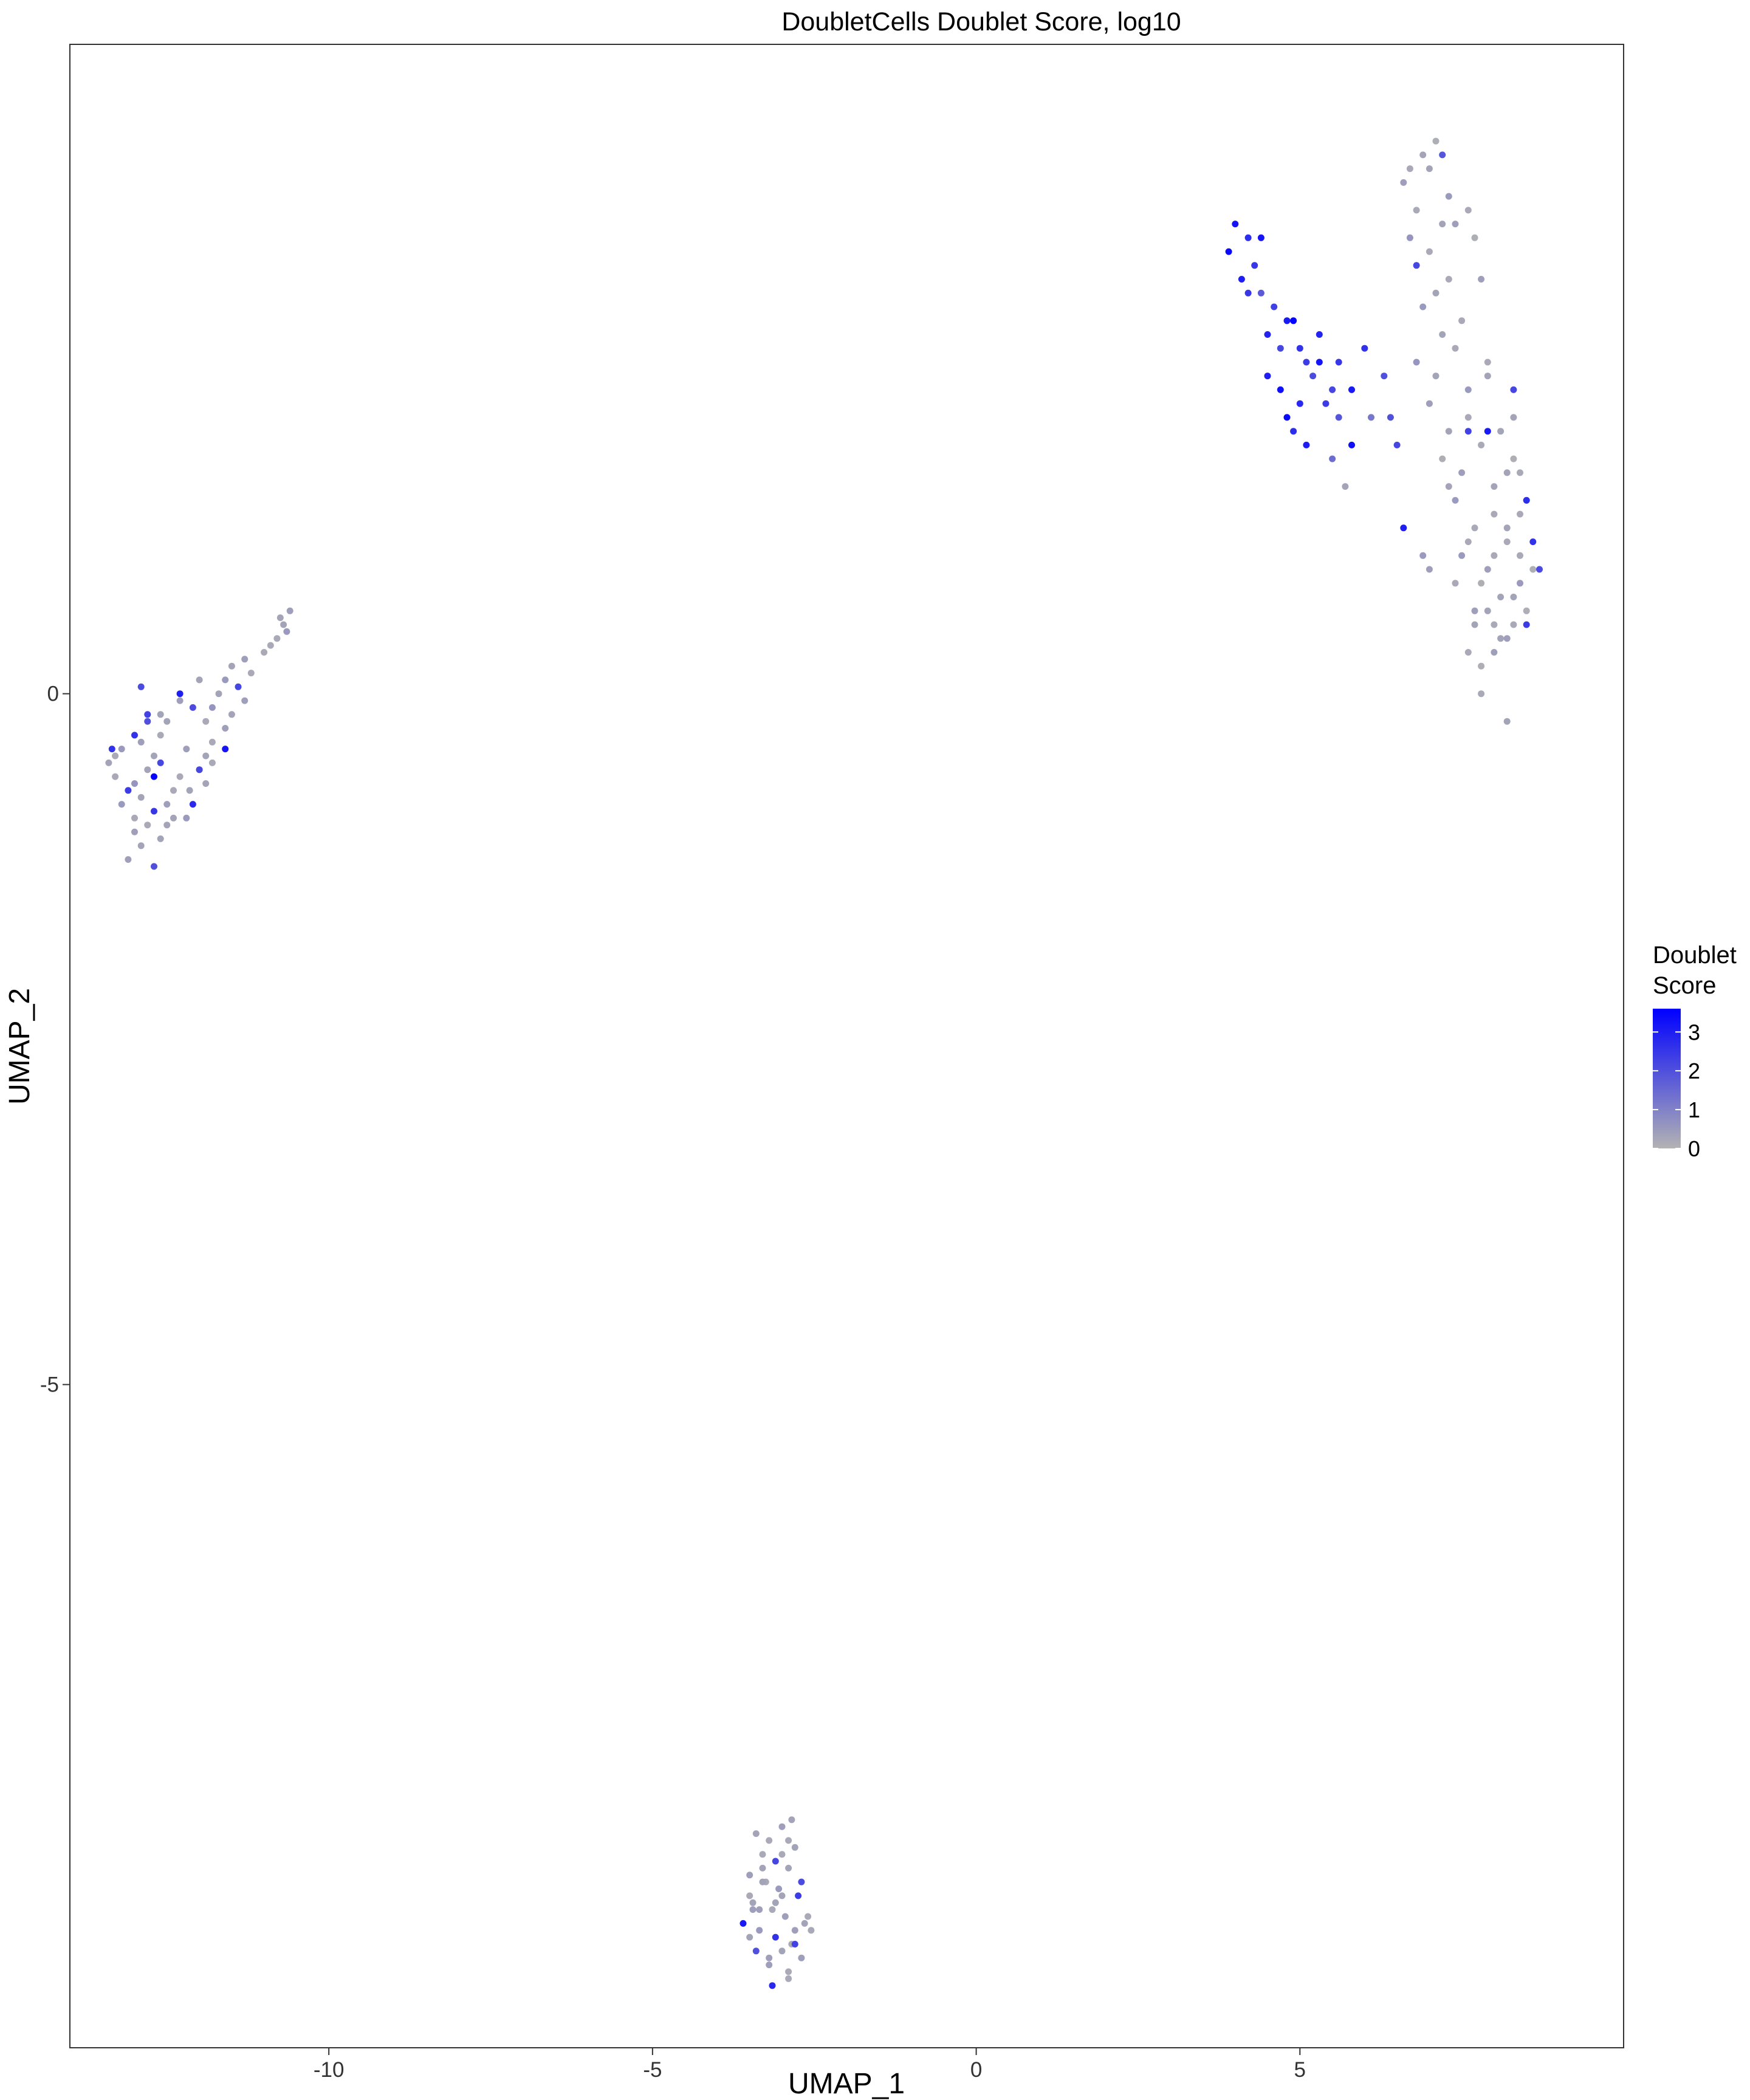  Describe the element at coordinates (1694, 1148) in the screenshot. I see `legend-tick-label: 0` at that location.